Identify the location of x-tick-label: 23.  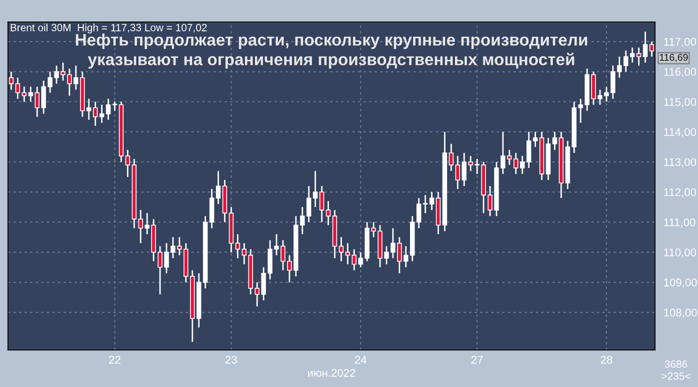
(231, 360).